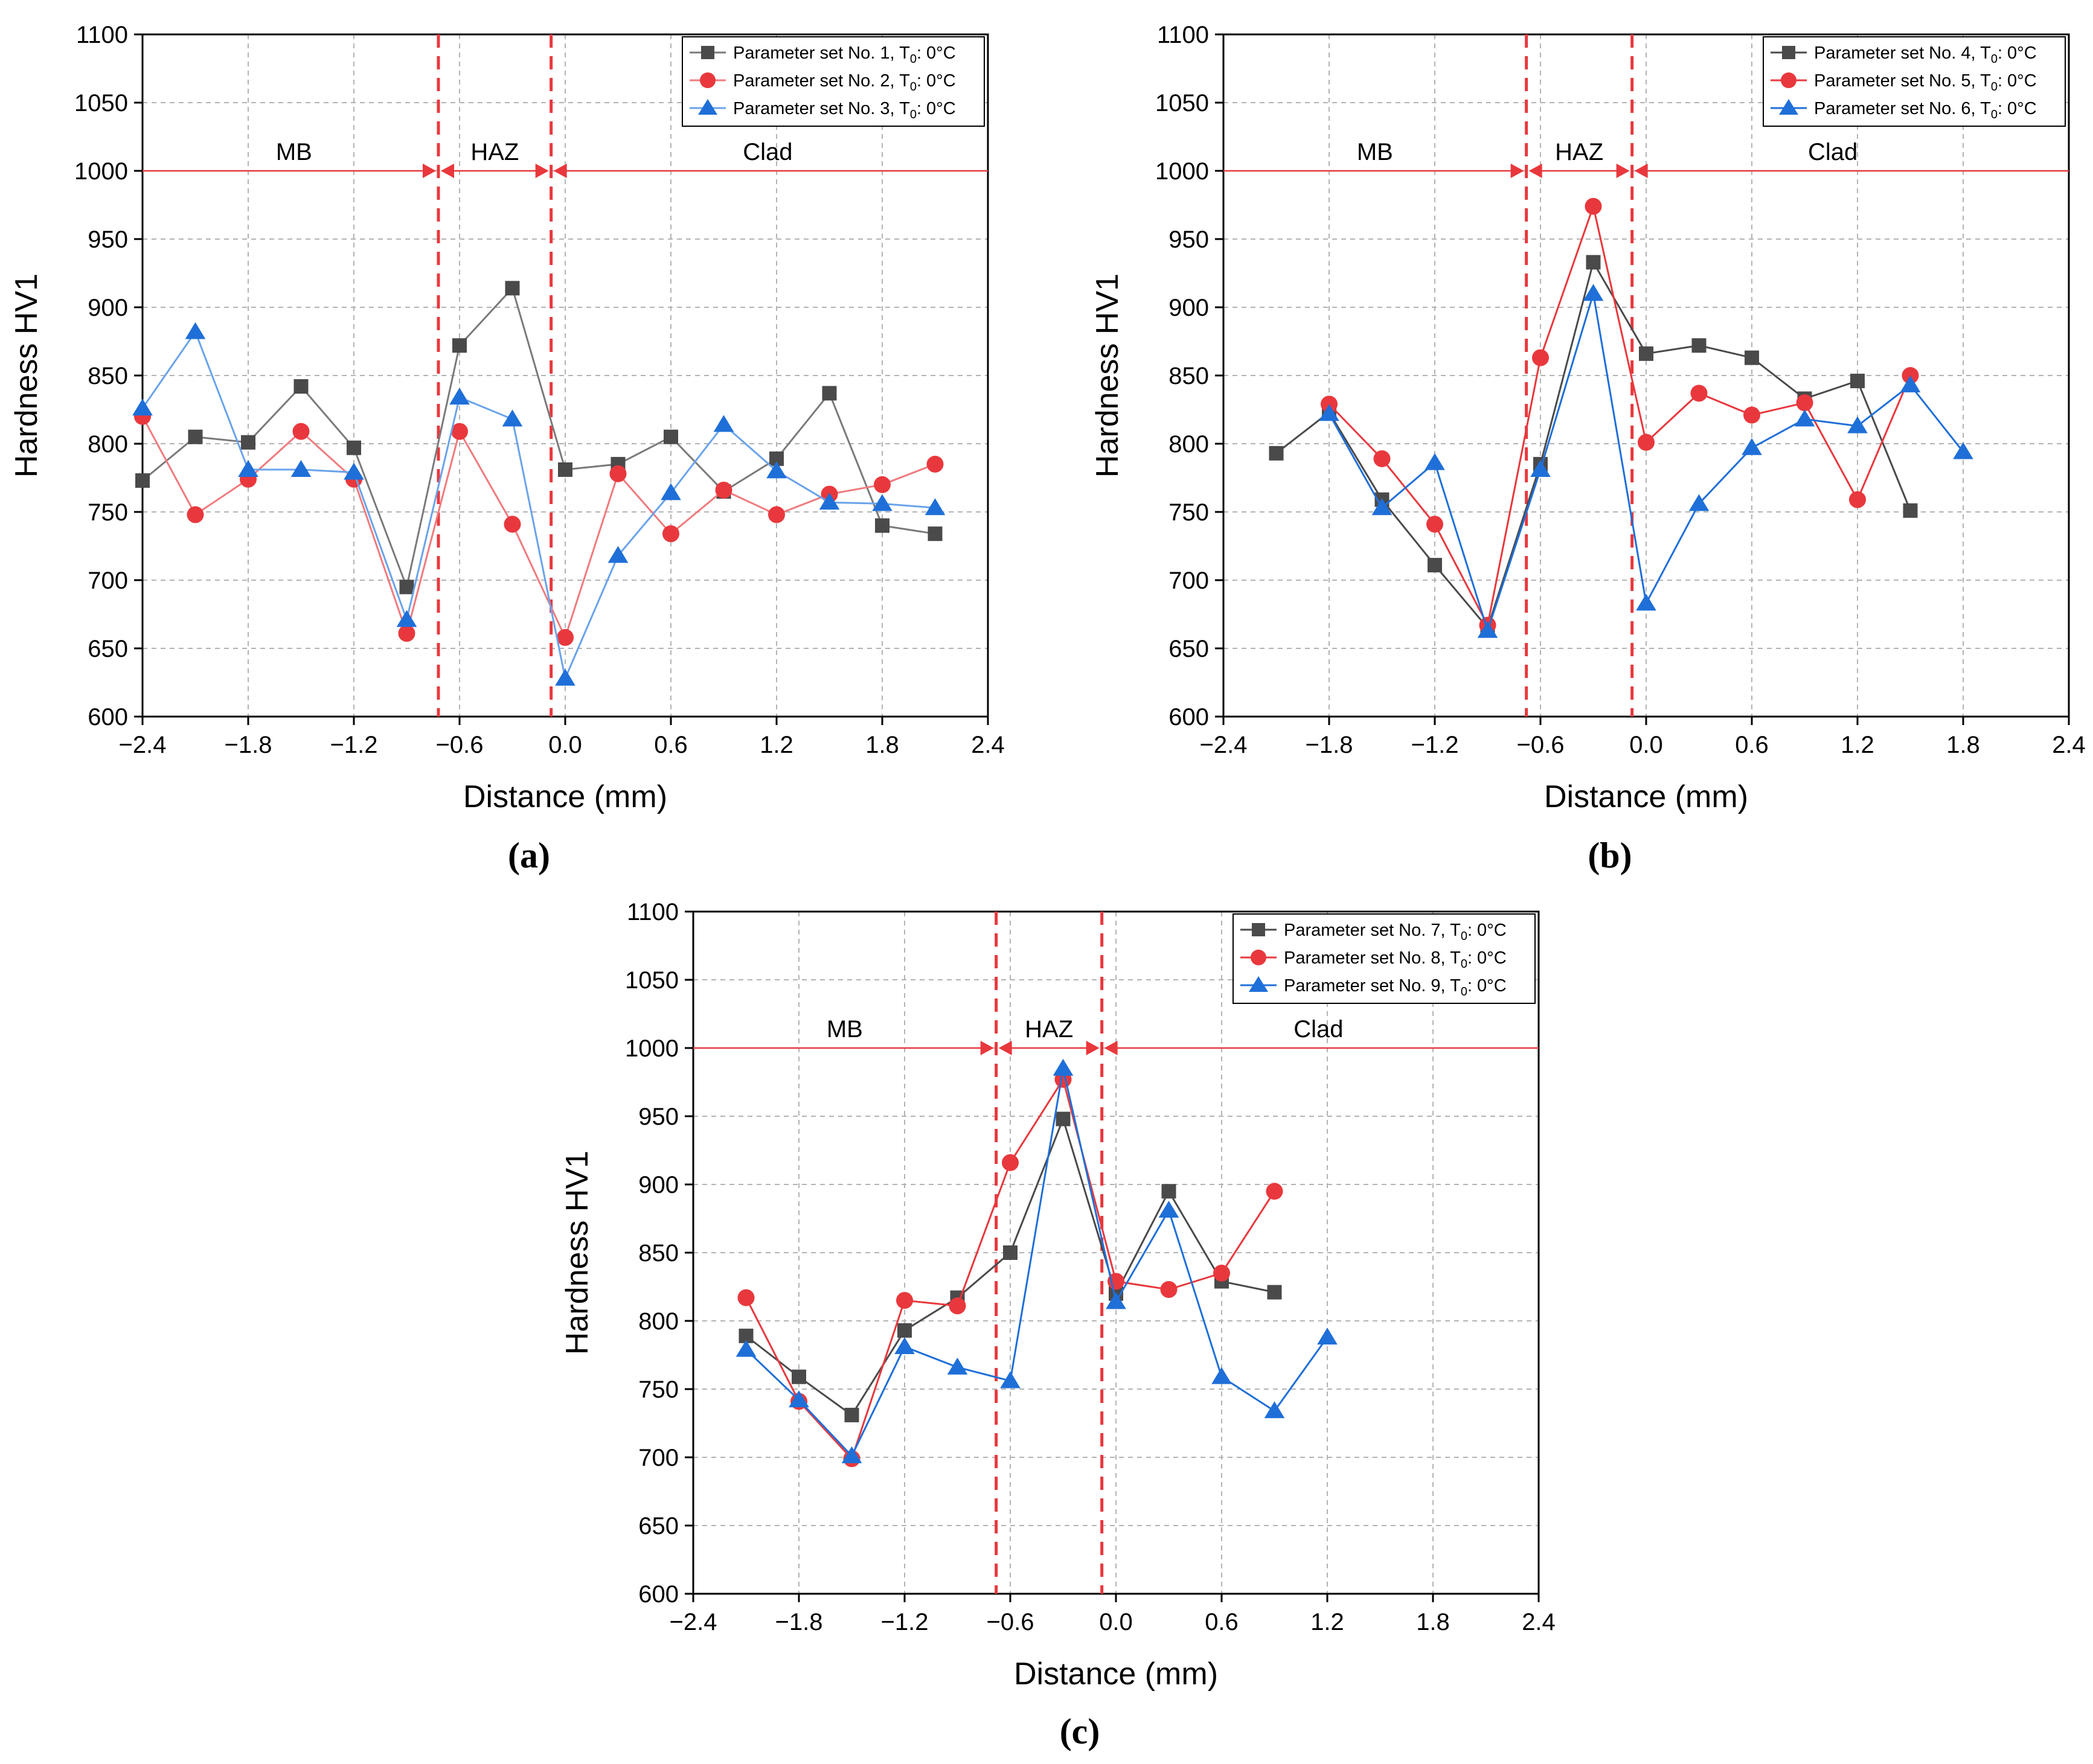 This screenshot has width=2093, height=1764. What do you see at coordinates (1752, 745) in the screenshot?
I see `x-tick-label: 0.6` at bounding box center [1752, 745].